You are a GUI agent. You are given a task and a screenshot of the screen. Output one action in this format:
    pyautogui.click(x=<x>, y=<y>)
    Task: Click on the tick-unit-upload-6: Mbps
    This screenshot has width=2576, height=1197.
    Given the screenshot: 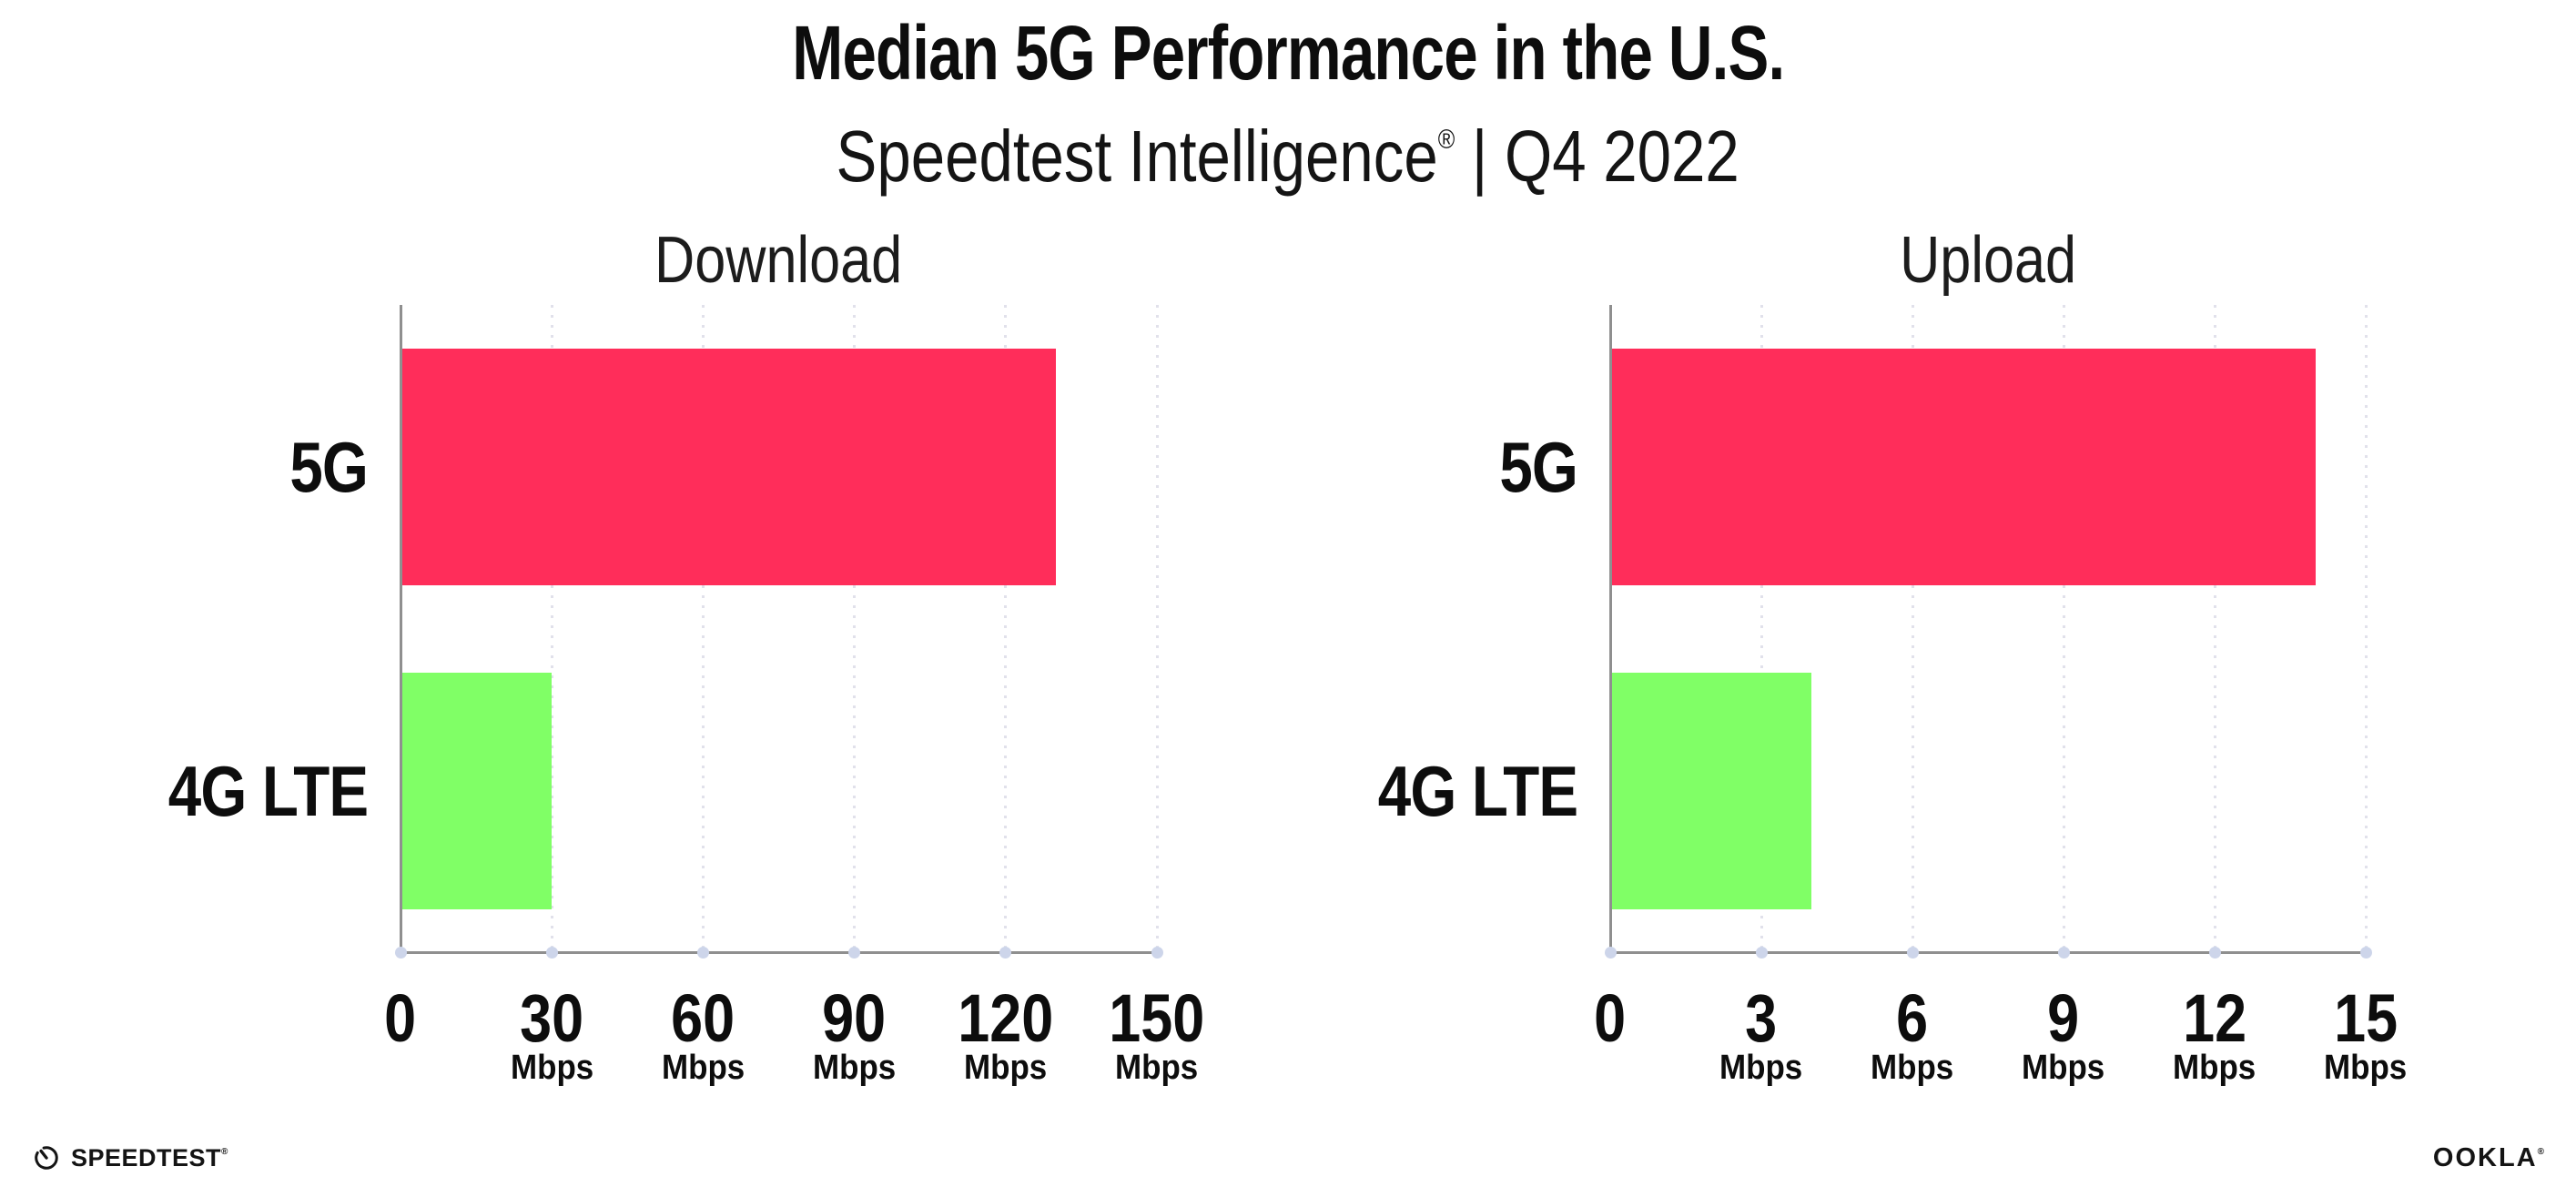 What is the action you would take?
    pyautogui.click(x=1912, y=1068)
    